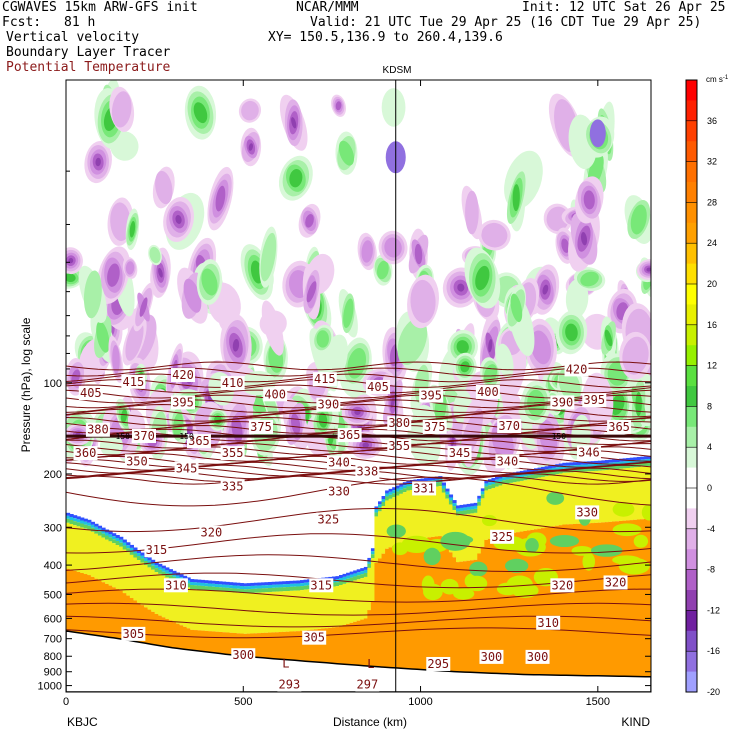 The height and width of the screenshot is (740, 740). Describe the element at coordinates (358, 661) in the screenshot. I see `terrain` at that location.